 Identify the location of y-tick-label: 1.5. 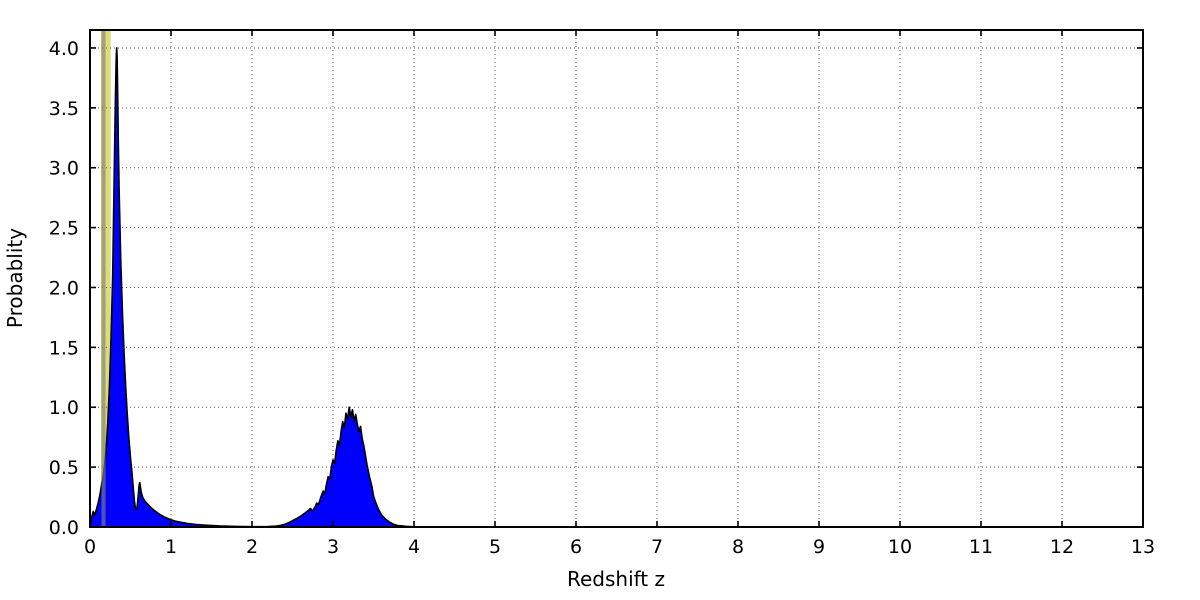
(64, 348).